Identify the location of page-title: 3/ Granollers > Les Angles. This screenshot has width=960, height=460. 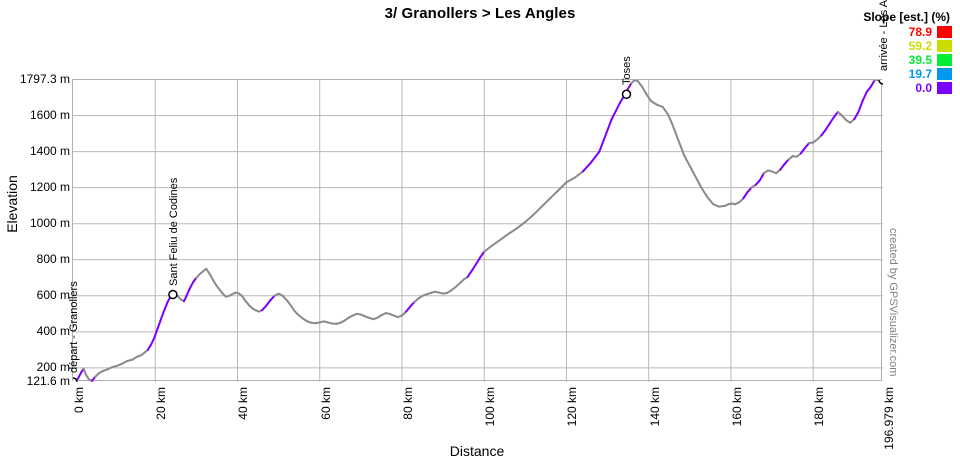
(480, 13).